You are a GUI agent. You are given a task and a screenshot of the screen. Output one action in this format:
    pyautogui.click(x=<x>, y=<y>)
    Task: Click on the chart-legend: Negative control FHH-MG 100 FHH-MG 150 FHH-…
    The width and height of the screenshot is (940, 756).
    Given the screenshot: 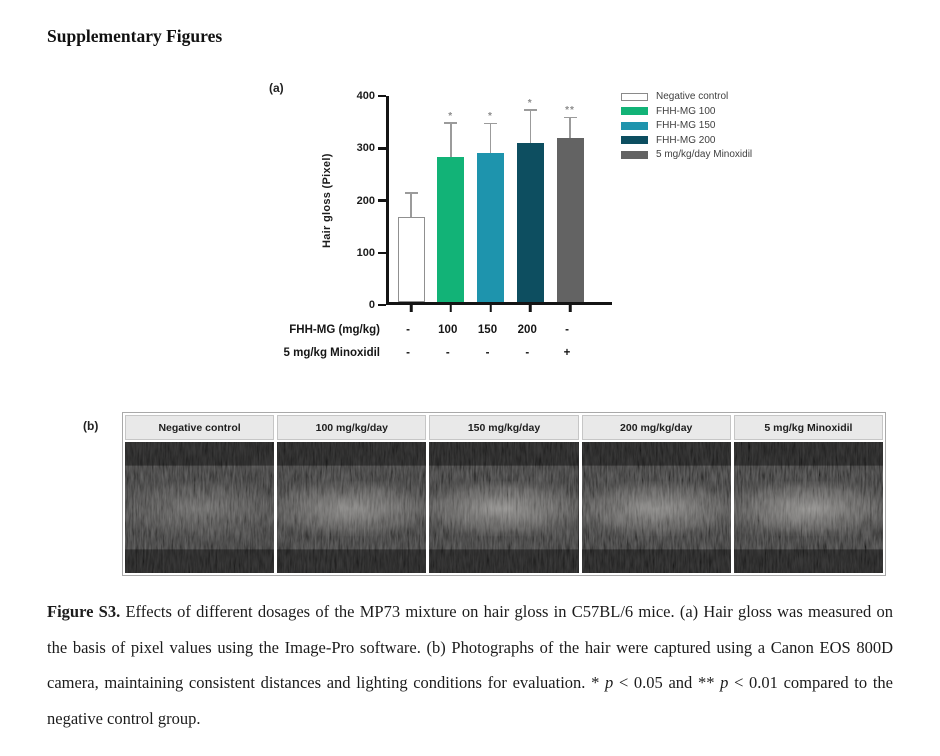 What is the action you would take?
    pyautogui.click(x=686, y=127)
    